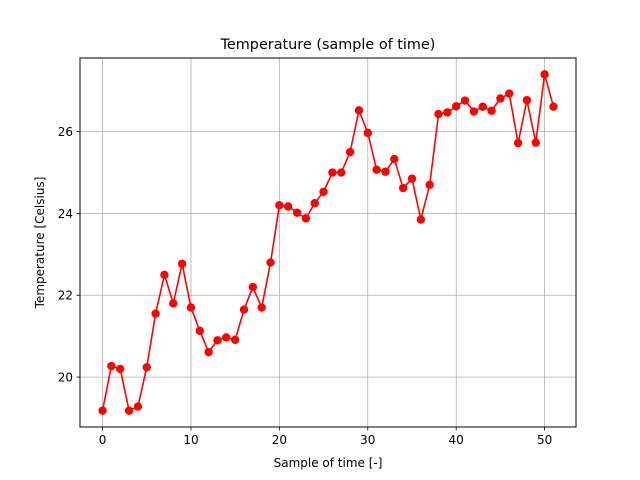 The image size is (640, 480). I want to click on x-tick-label: 0, so click(103, 440).